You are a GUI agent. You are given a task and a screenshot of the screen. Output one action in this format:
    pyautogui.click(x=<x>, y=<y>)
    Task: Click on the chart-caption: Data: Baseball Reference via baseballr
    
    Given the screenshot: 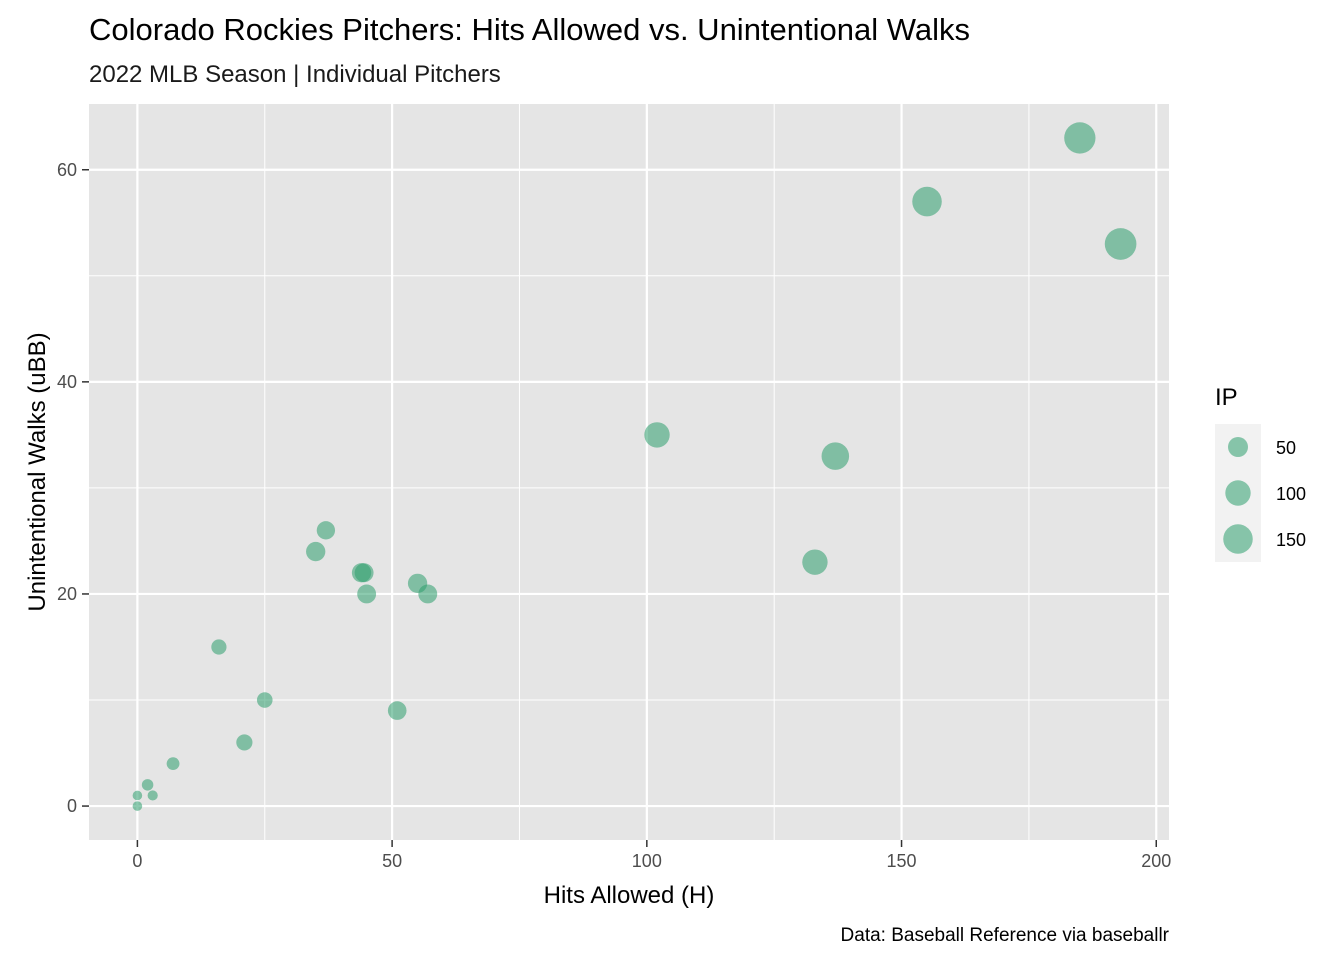 What is the action you would take?
    pyautogui.click(x=1005, y=935)
    